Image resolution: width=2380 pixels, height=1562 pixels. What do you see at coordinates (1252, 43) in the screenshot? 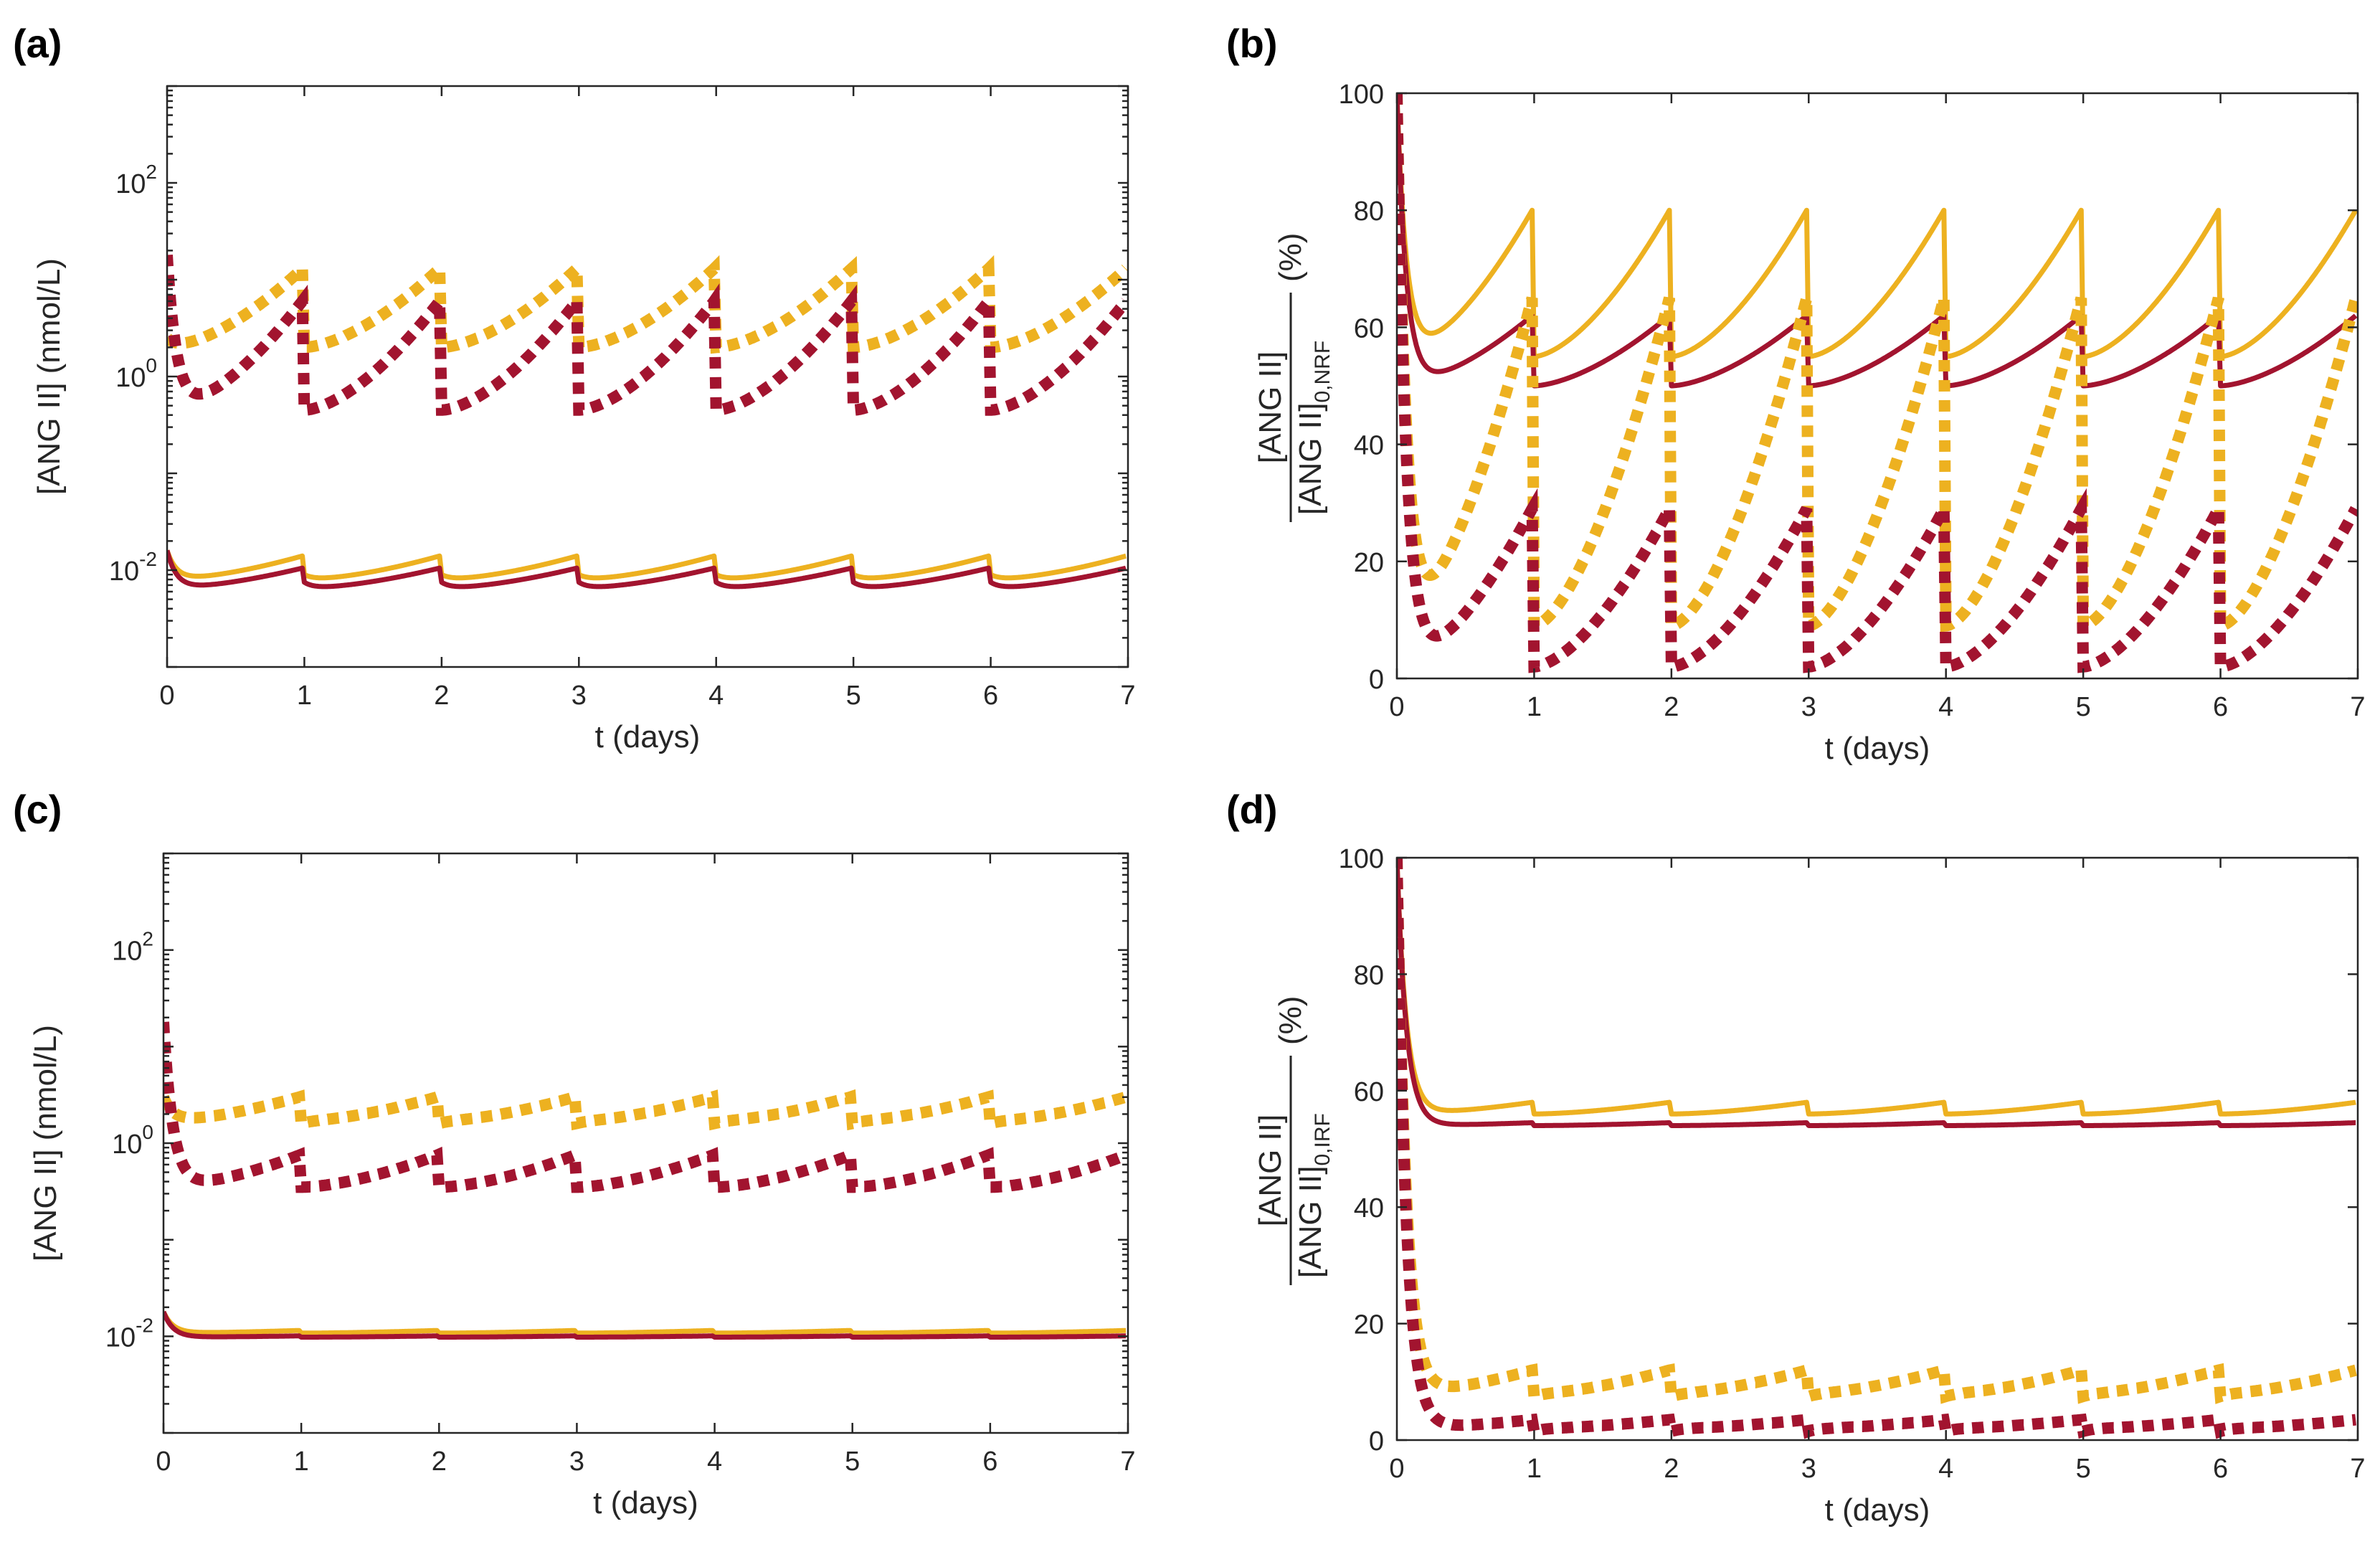
I see `panel-label: (b)` at bounding box center [1252, 43].